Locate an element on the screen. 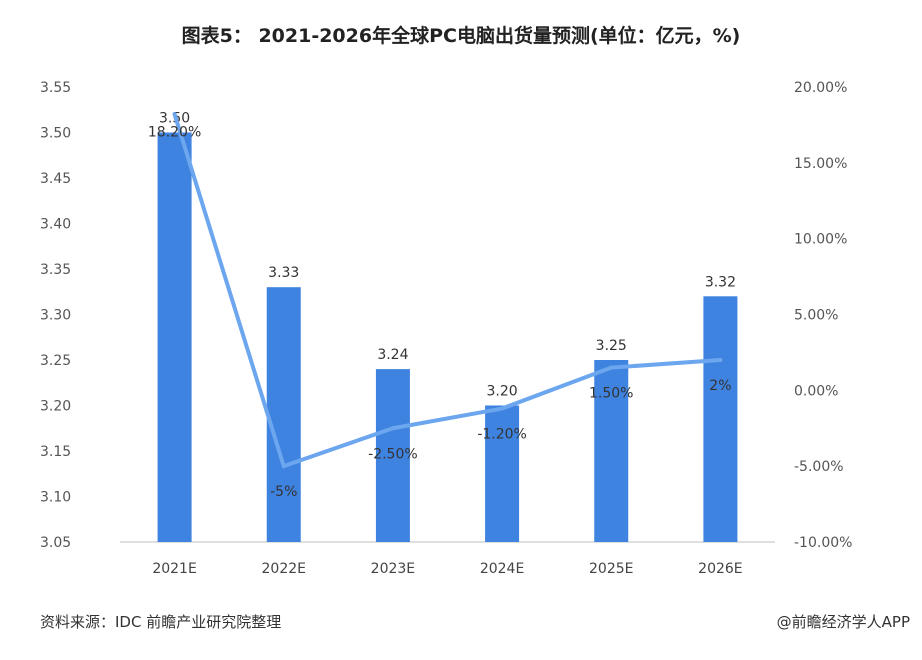 The height and width of the screenshot is (660, 922). line-value-label: 2% is located at coordinates (720, 386).